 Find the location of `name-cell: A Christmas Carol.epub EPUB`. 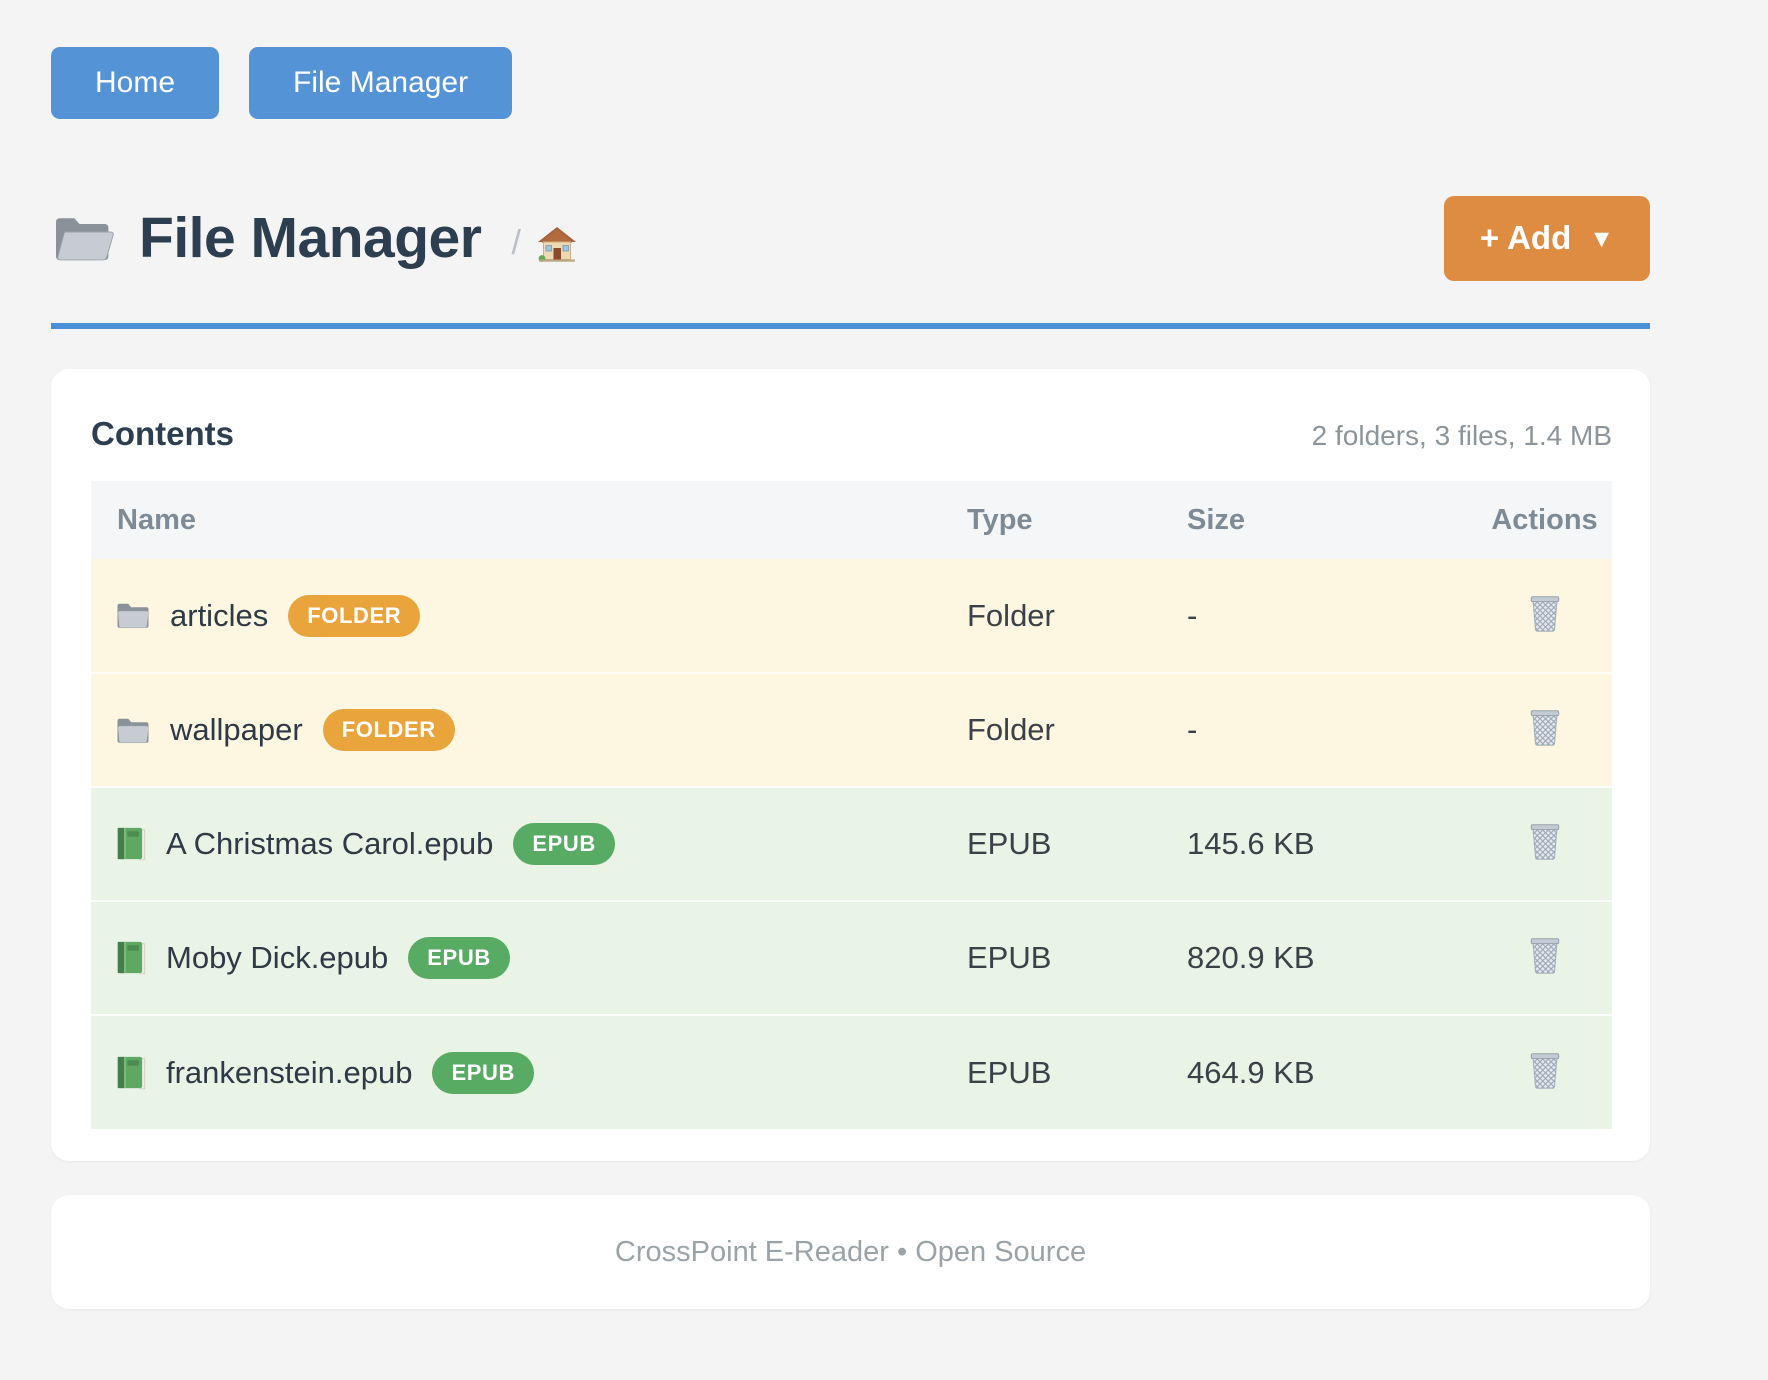

name-cell: A Christmas Carol.epub EPUB is located at coordinates (529, 844).